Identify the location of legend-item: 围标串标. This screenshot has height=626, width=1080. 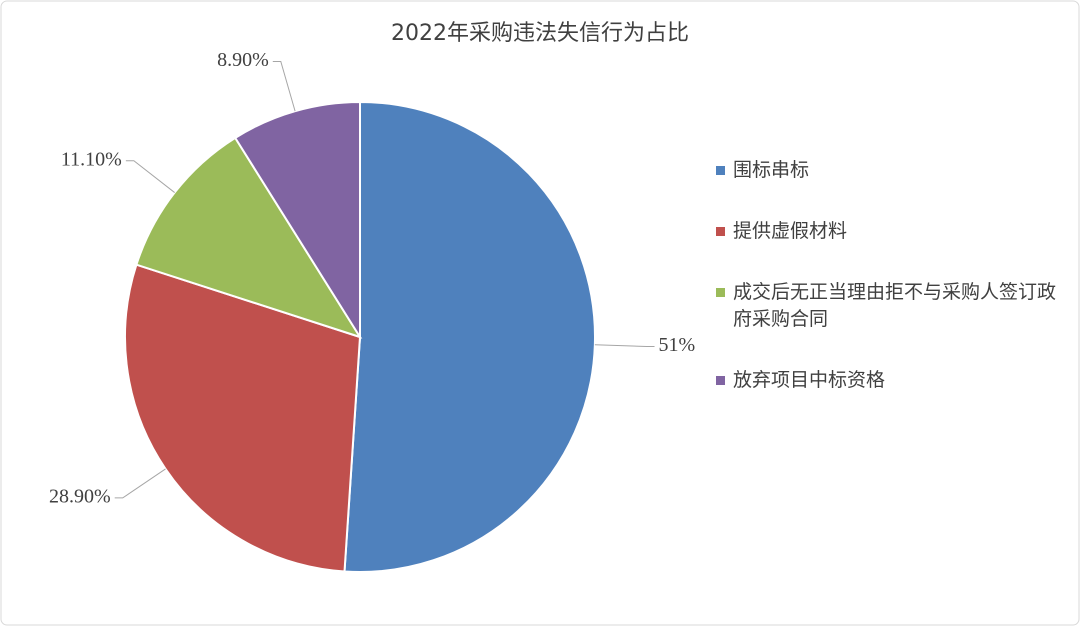
(886, 170).